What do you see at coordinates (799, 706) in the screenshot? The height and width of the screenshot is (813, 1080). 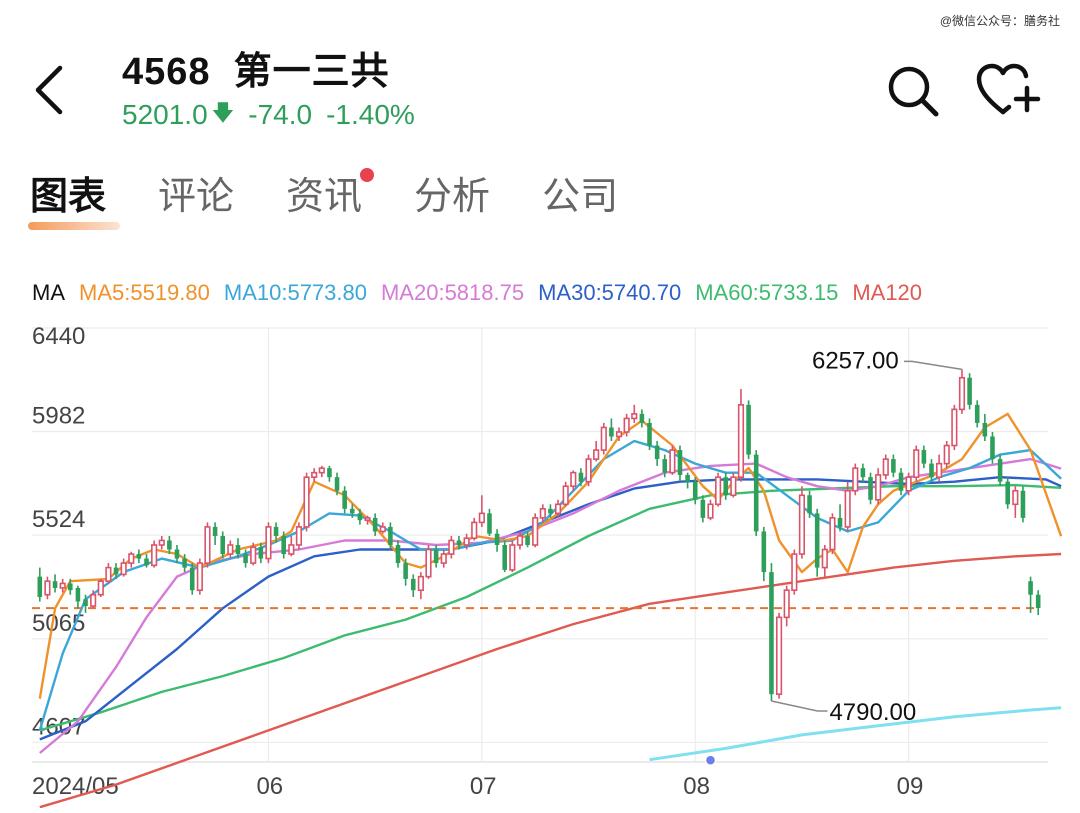 I see `annotation-leader` at bounding box center [799, 706].